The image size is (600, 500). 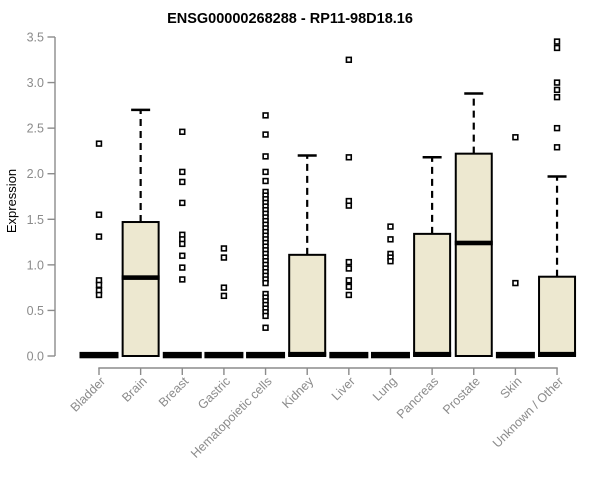 What do you see at coordinates (297, 392) in the screenshot?
I see `x-tick-label: Kidney` at bounding box center [297, 392].